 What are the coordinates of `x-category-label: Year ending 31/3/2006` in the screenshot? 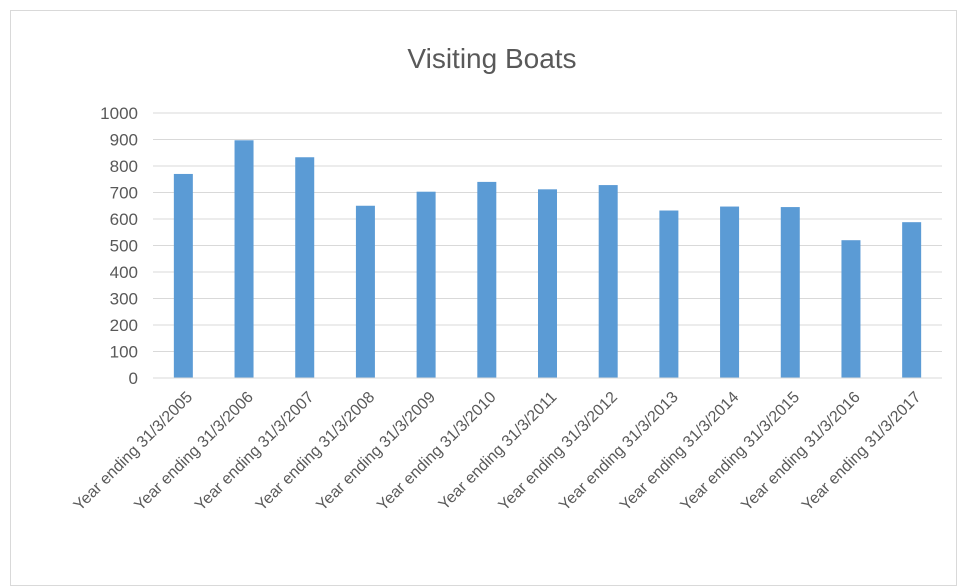 It's located at (194, 452).